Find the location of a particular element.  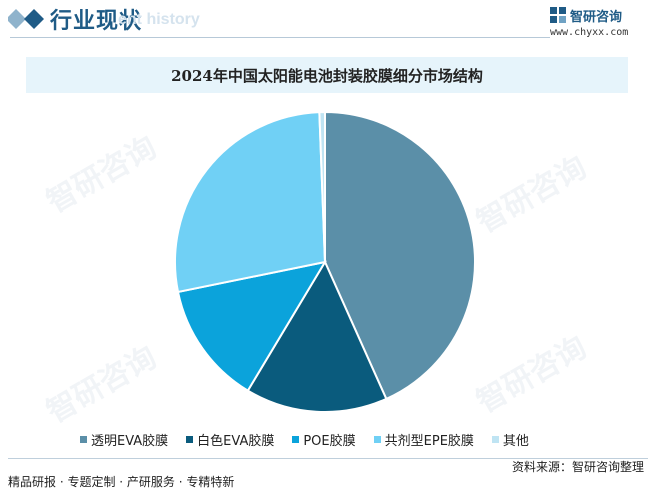

chart-legend: 透明EVA胶膜 白色EVA胶膜 POE胶膜 共剂型EPE胶膜 其他 is located at coordinates (340, 439).